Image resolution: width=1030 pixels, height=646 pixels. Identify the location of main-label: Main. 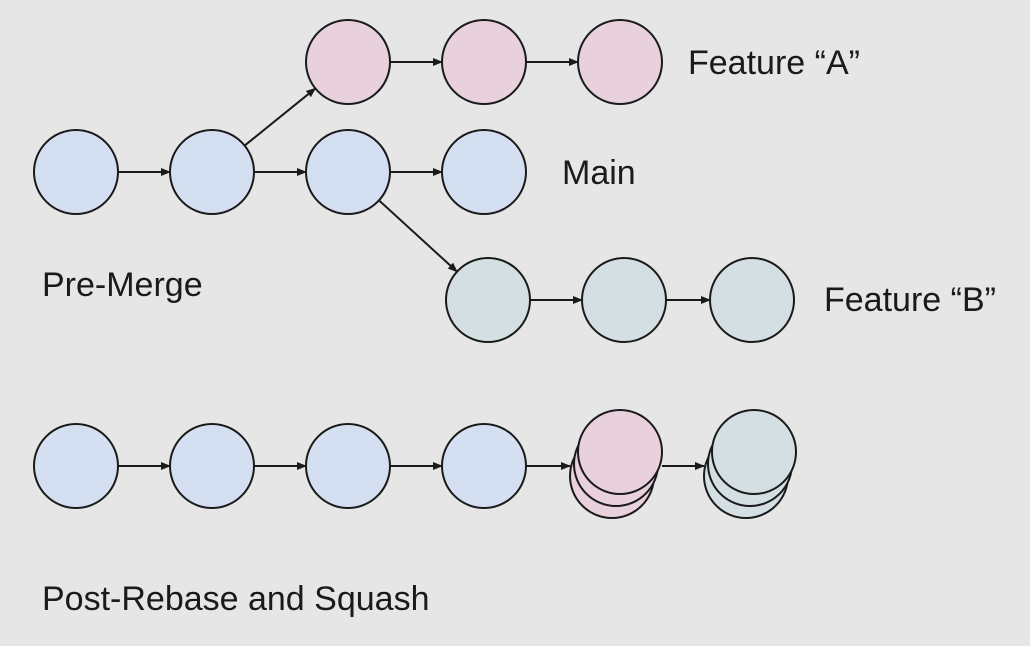
(599, 173).